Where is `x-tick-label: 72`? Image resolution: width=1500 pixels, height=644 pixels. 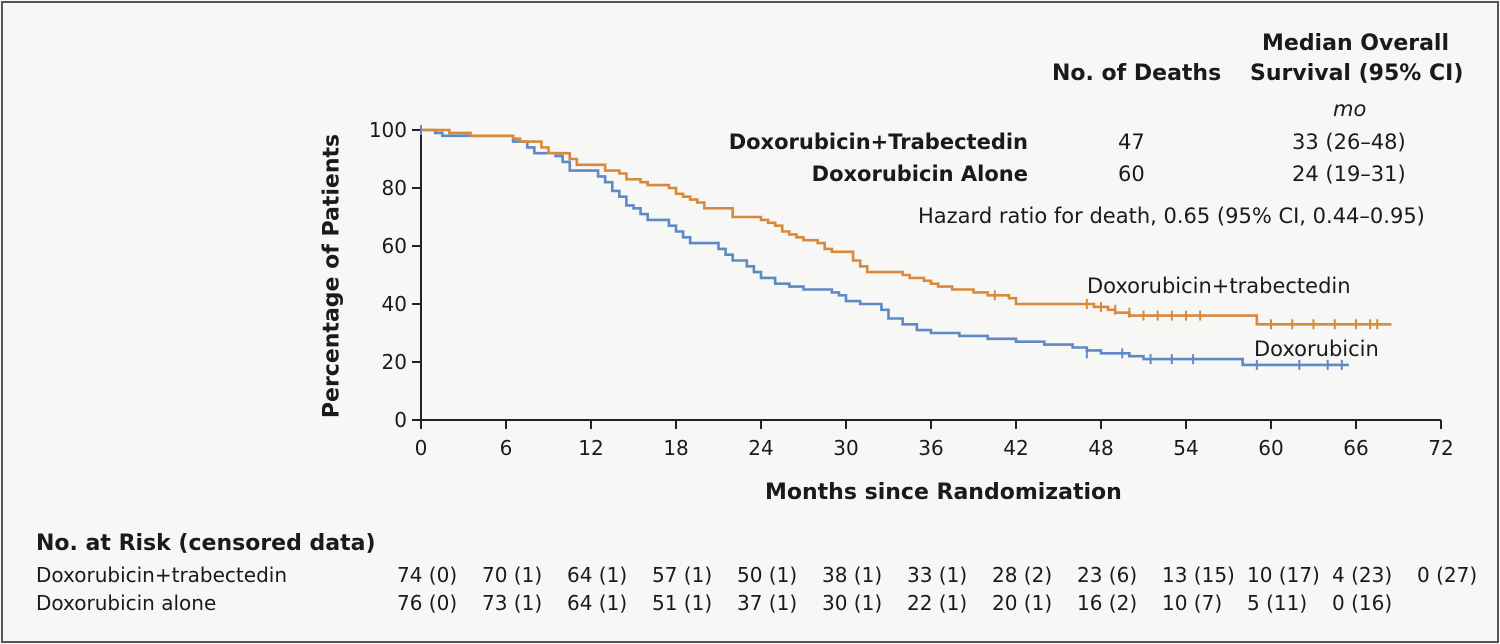
x-tick-label: 72 is located at coordinates (1440, 448).